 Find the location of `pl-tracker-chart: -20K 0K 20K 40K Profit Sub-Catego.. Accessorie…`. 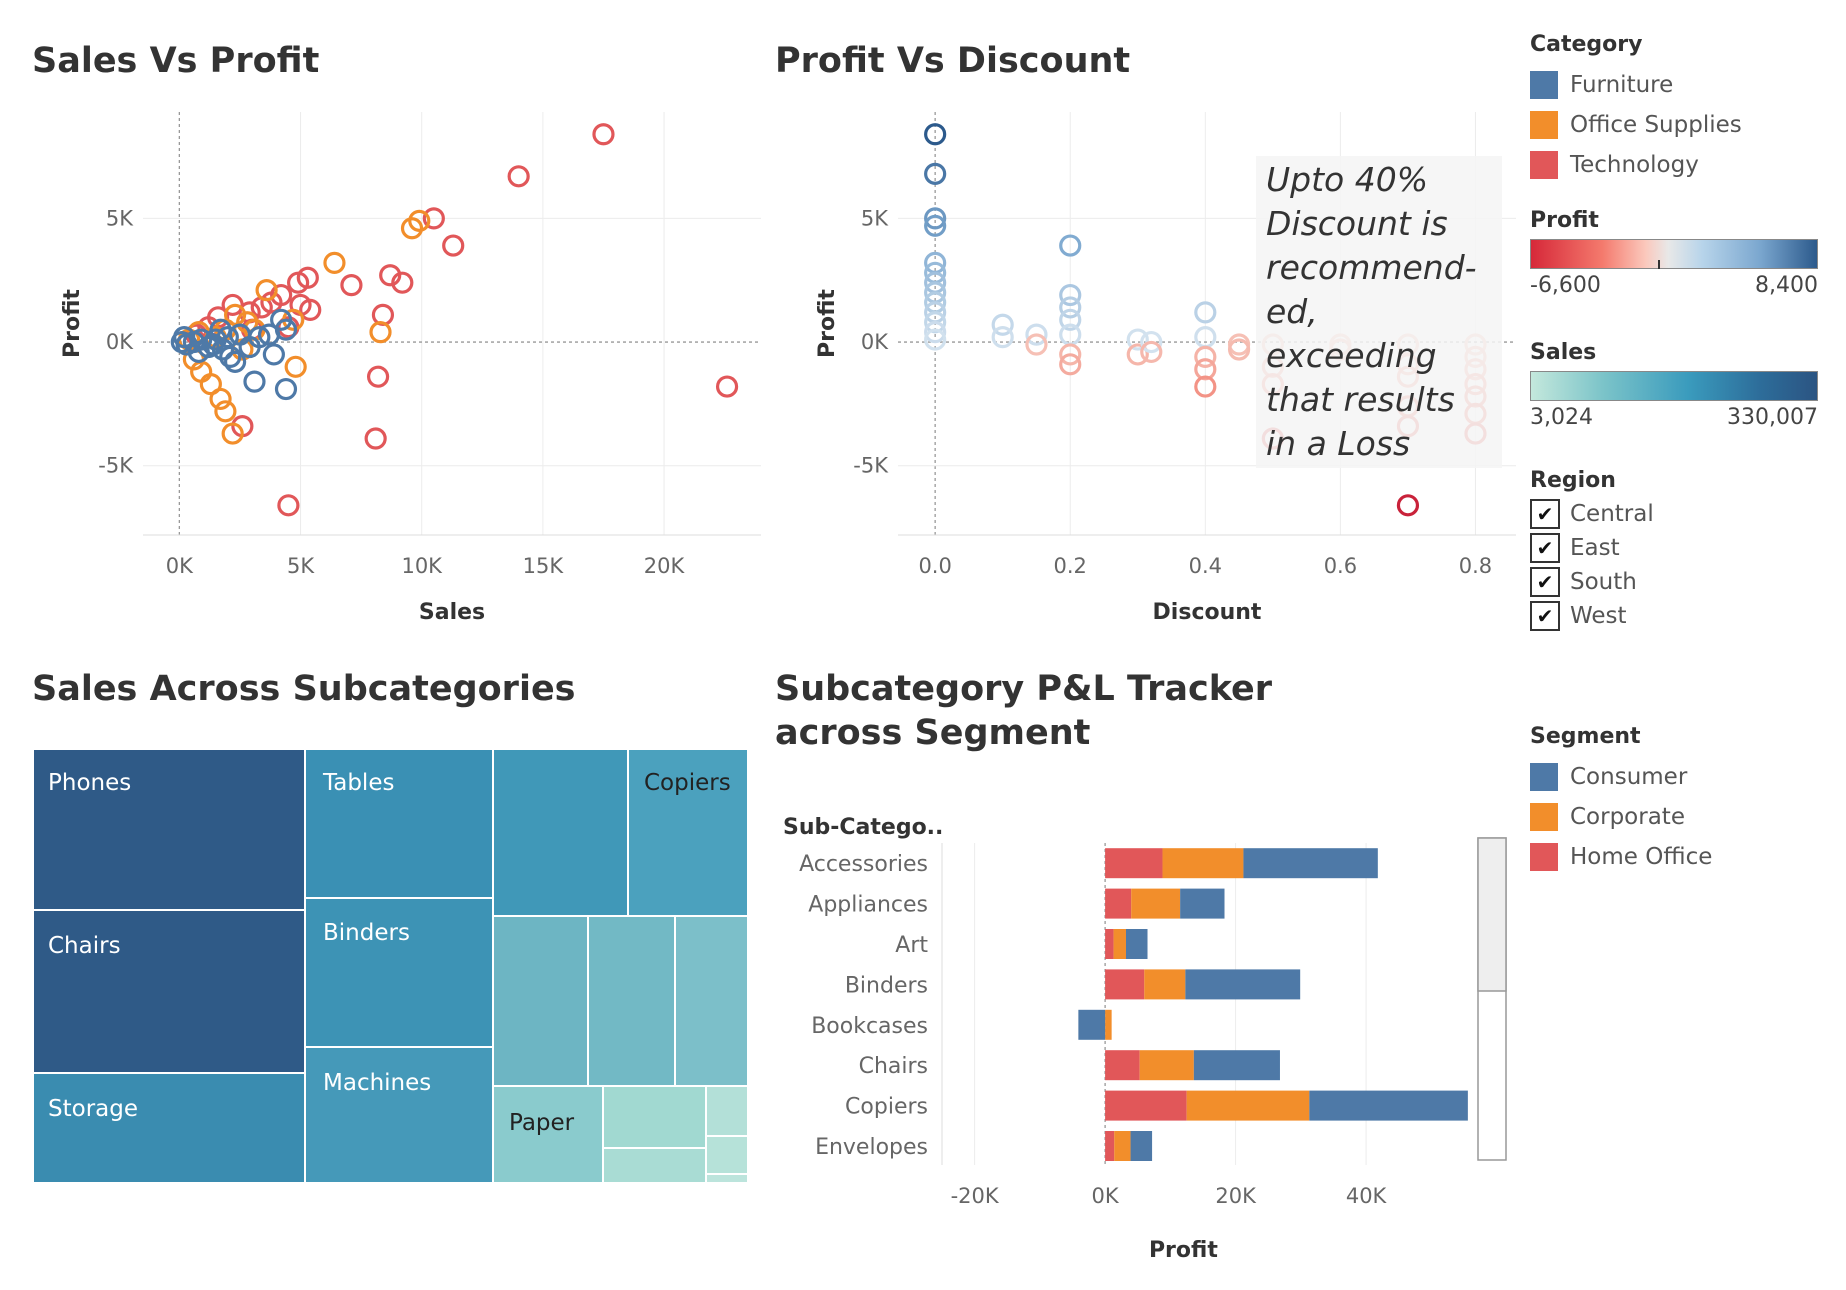

pl-tracker-chart: -20K 0K 20K 40K Profit Sub-Catego.. Accessorie… is located at coordinates (1125, 1039).